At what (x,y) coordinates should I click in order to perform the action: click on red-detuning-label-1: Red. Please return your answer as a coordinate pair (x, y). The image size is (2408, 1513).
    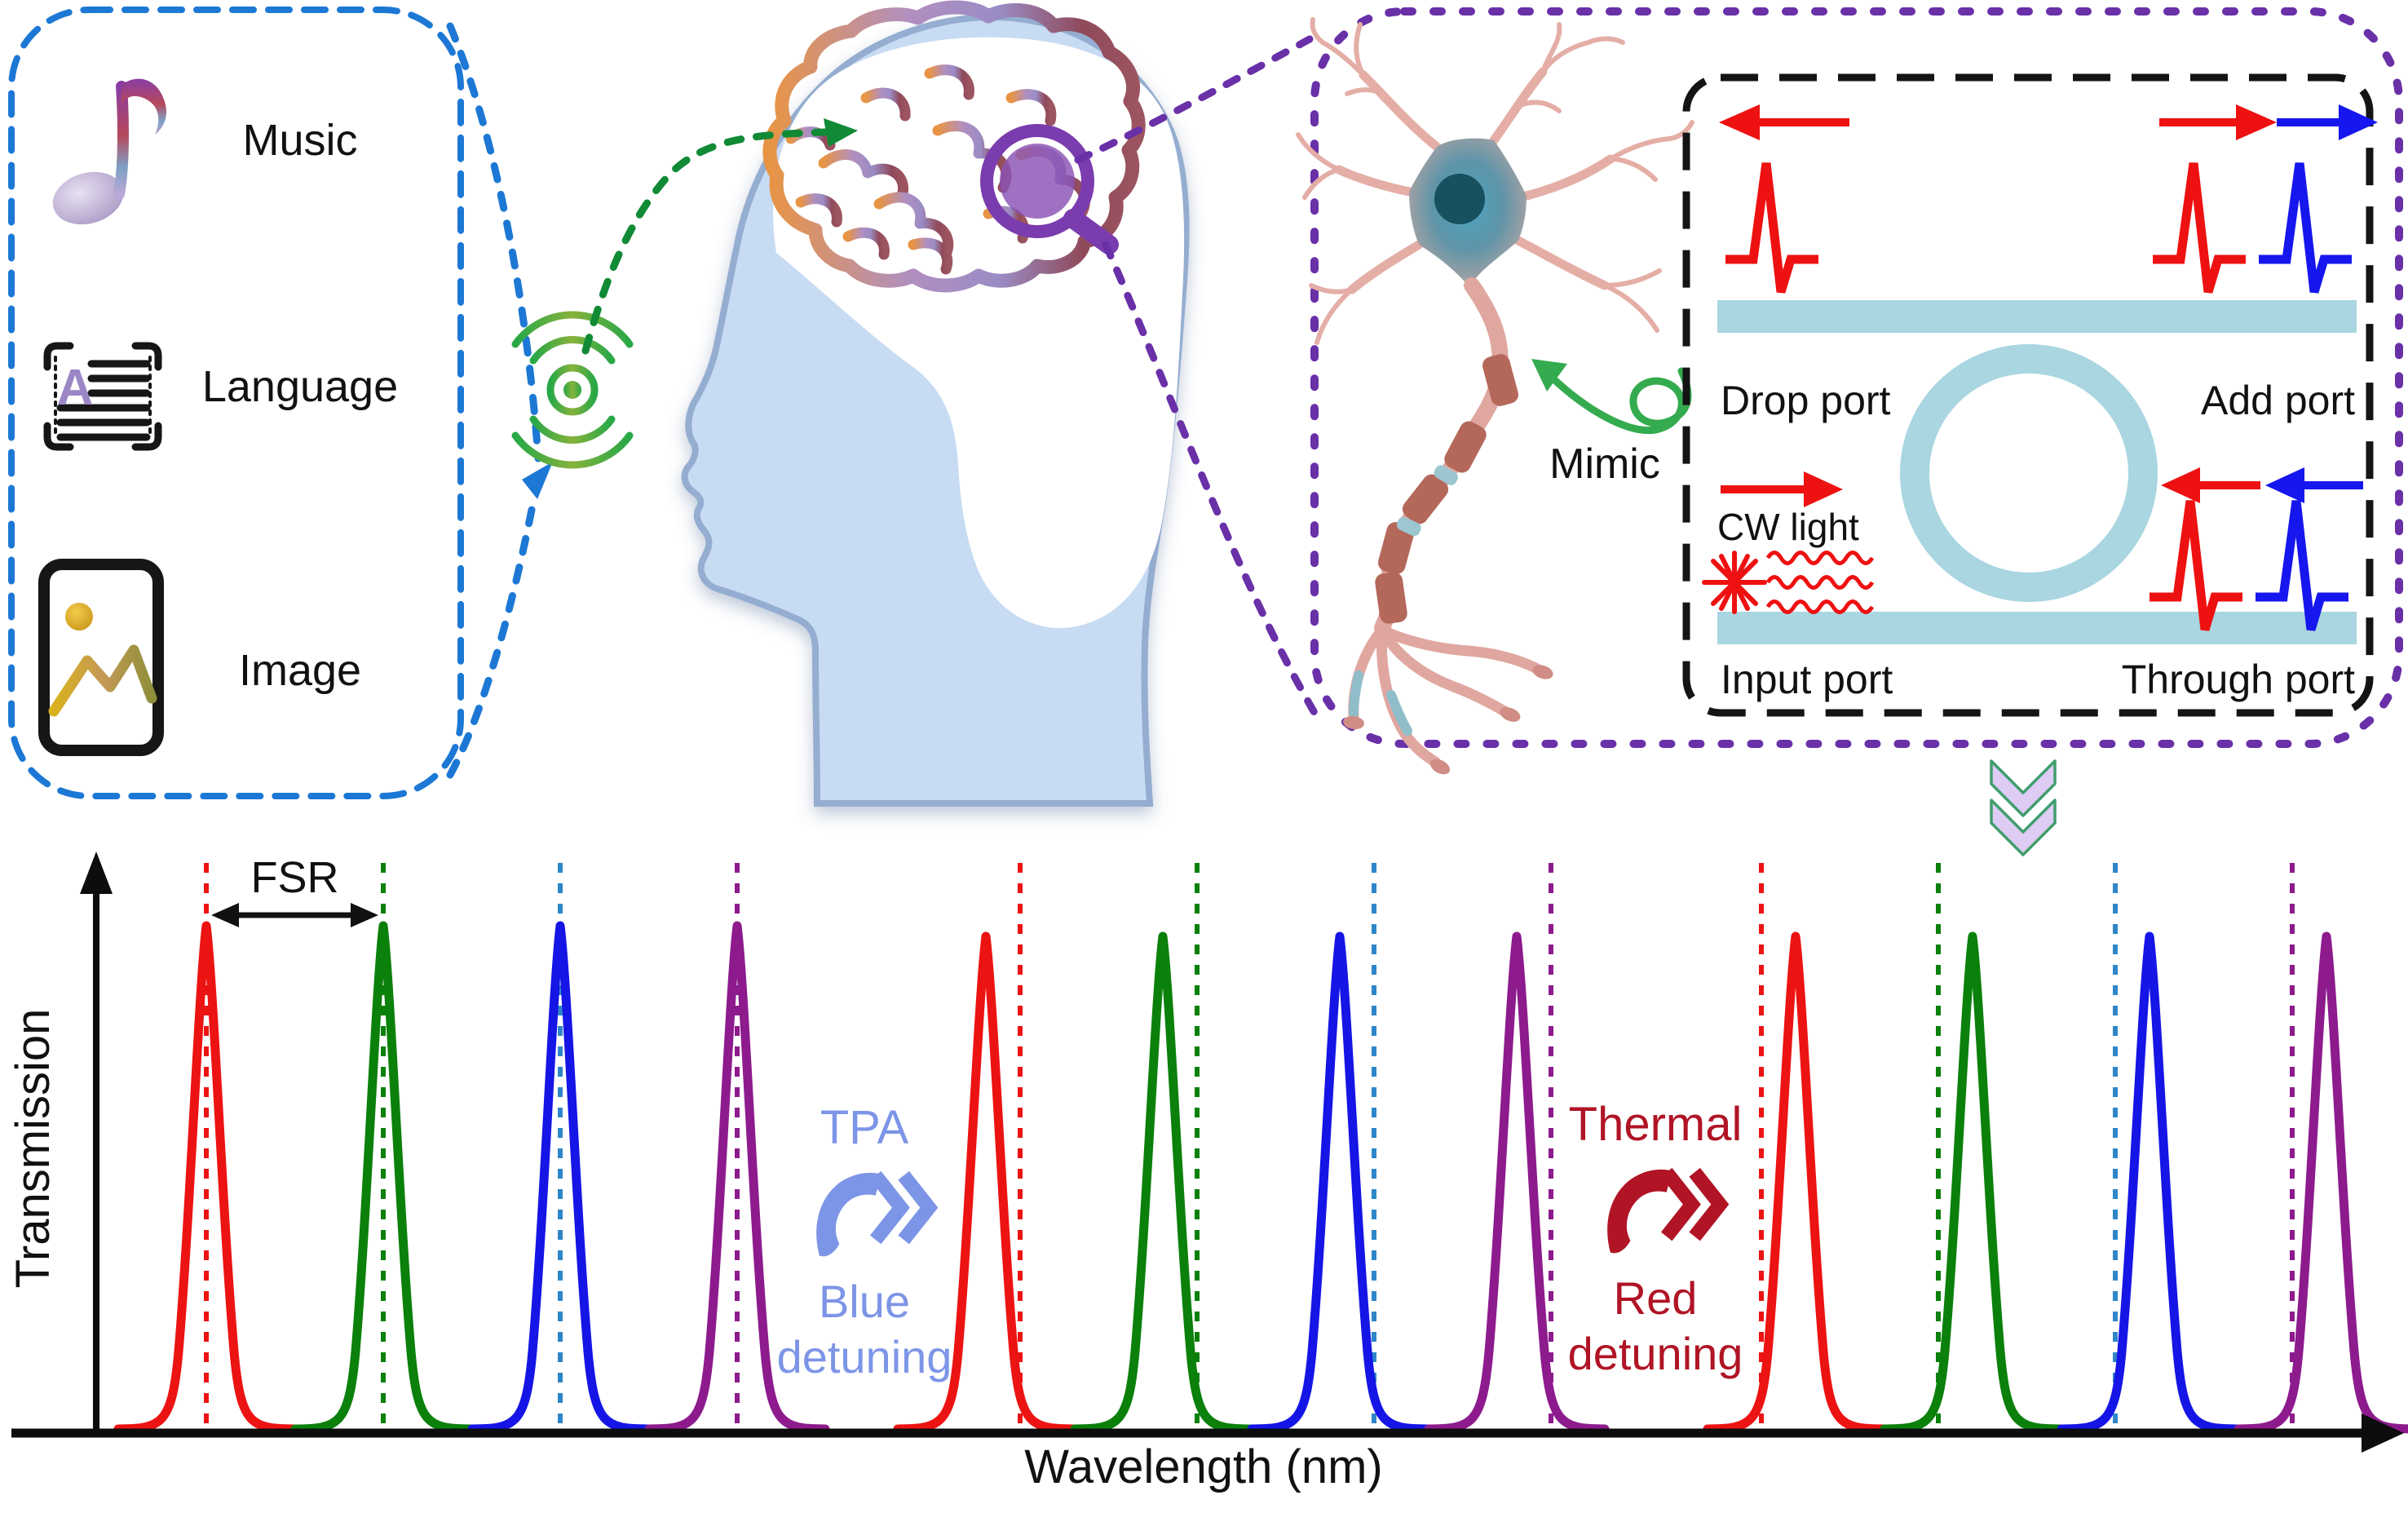
    Looking at the image, I should click on (1656, 1298).